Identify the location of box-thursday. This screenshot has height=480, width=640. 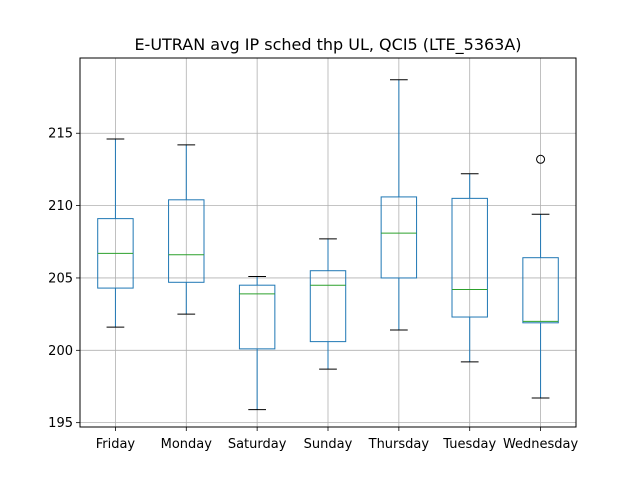
(399, 205).